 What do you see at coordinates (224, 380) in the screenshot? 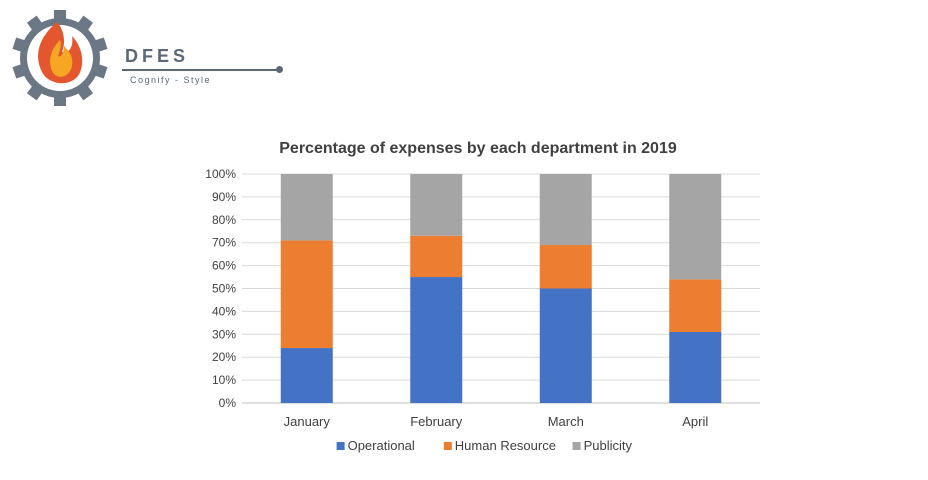
I see `y-tick-label: 10%` at bounding box center [224, 380].